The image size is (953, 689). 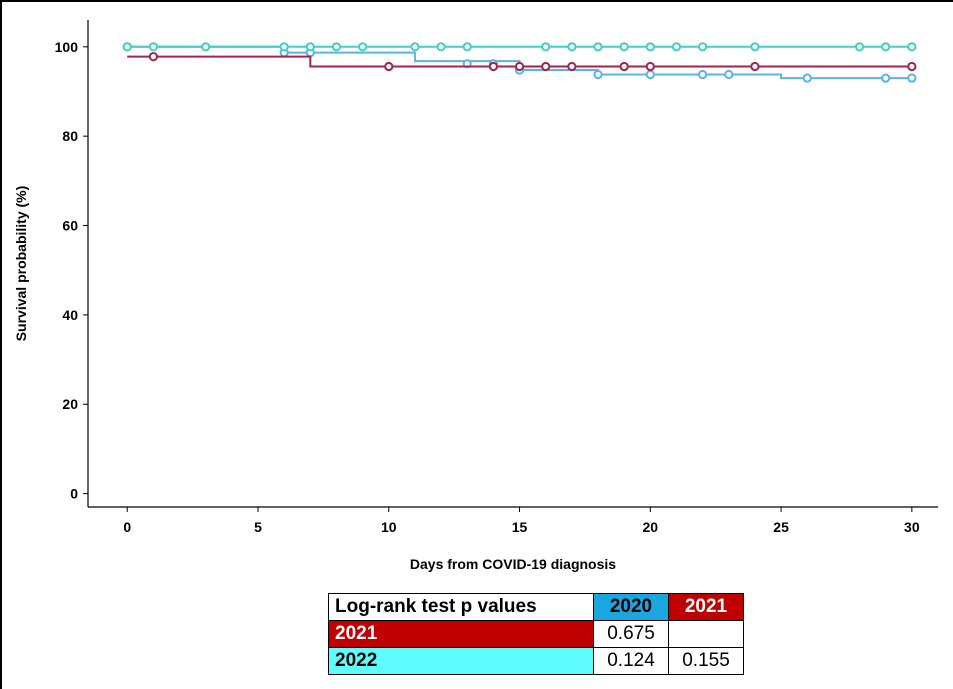 I want to click on series-2022, so click(x=519, y=47).